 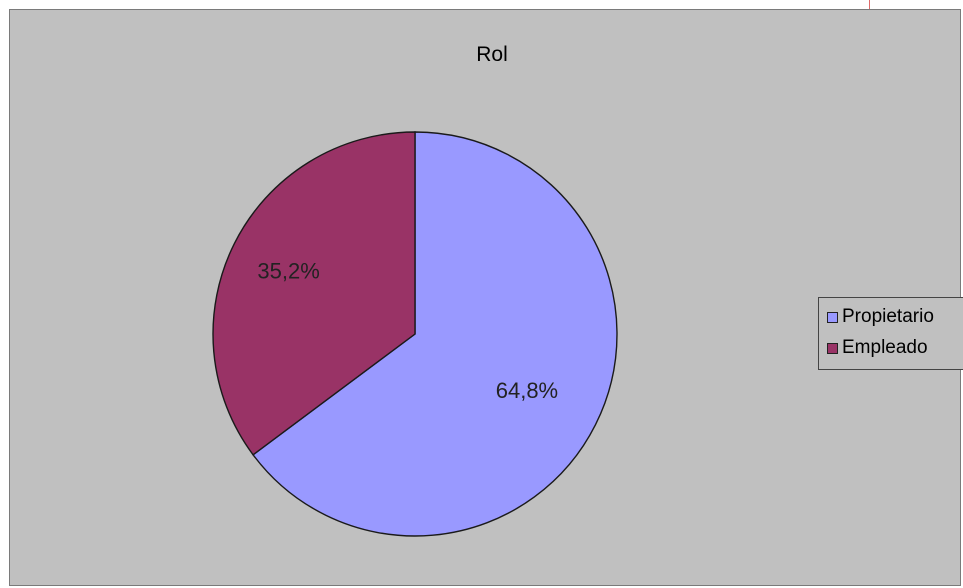 I want to click on legend-label-empleado: Empleado, so click(x=885, y=347).